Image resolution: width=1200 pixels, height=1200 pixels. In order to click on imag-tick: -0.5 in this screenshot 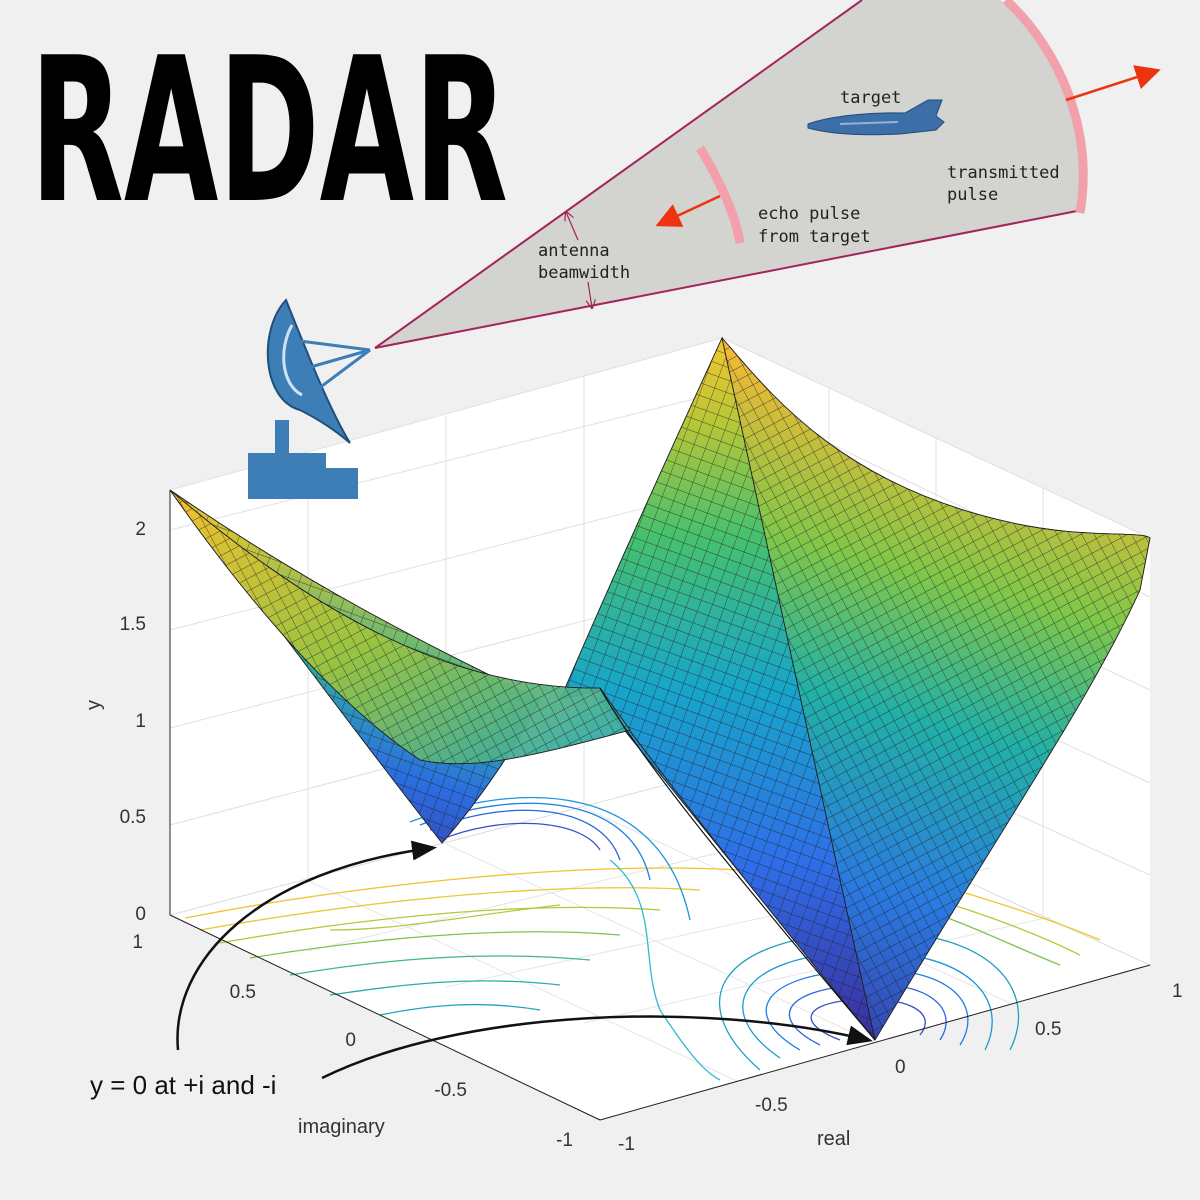, I will do `click(450, 1090)`.